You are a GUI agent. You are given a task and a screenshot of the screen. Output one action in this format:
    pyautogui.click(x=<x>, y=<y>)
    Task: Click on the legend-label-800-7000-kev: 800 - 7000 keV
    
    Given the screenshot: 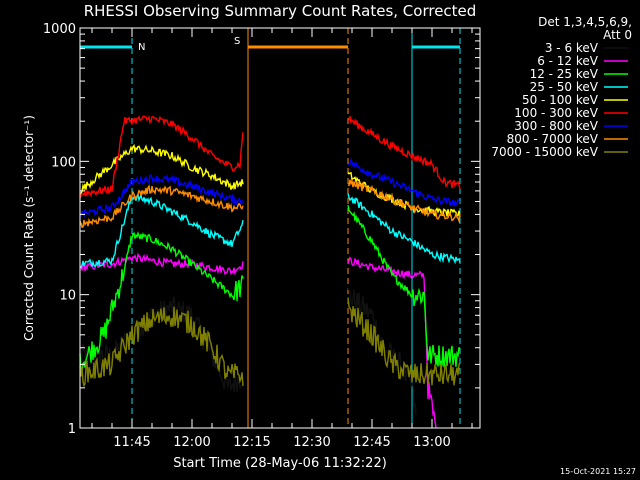 What is the action you would take?
    pyautogui.click(x=553, y=139)
    